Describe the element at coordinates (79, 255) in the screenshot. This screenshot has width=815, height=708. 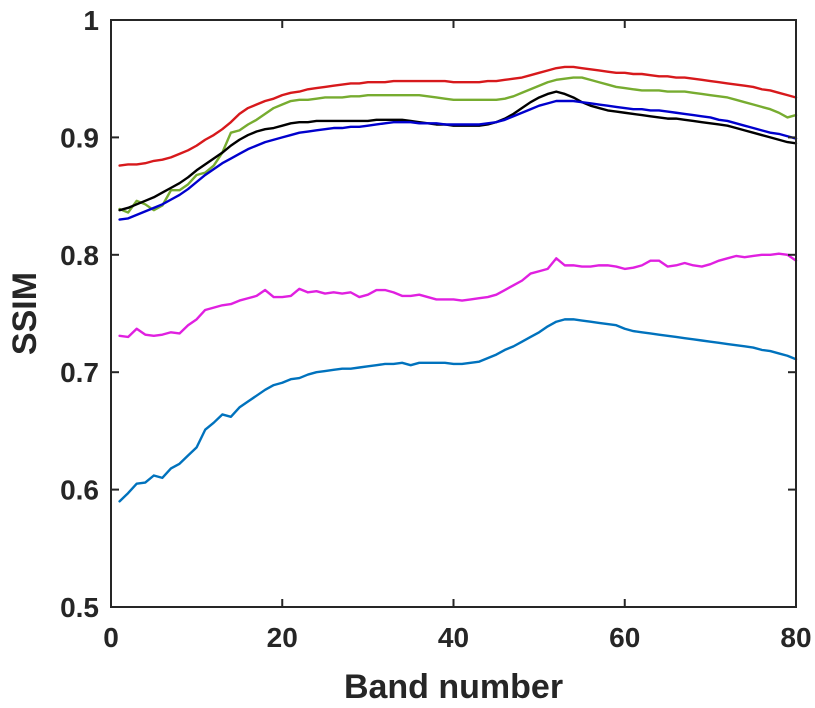
I see `y-tick-label: 0.8` at that location.